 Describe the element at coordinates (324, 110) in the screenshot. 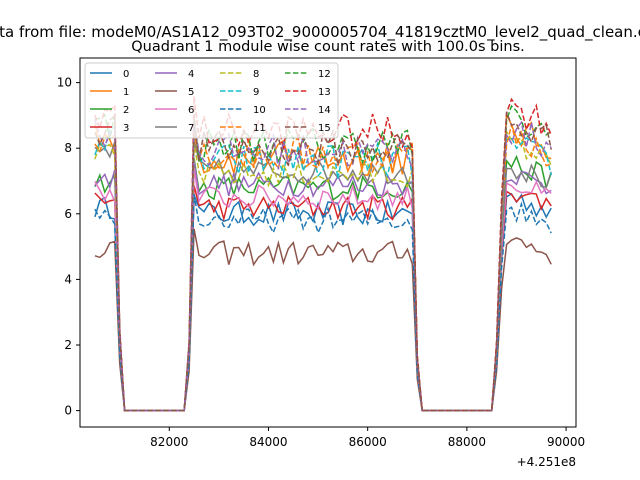

I see `legend-label-14: 14` at that location.